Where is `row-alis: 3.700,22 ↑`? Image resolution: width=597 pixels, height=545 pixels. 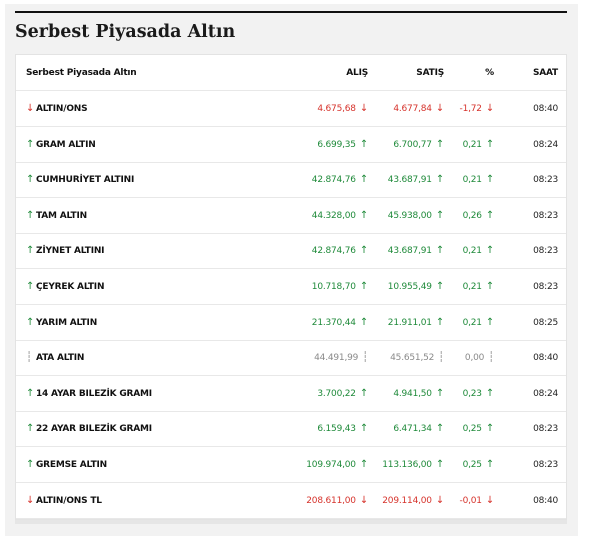 row-alis: 3.700,22 ↑ is located at coordinates (342, 394).